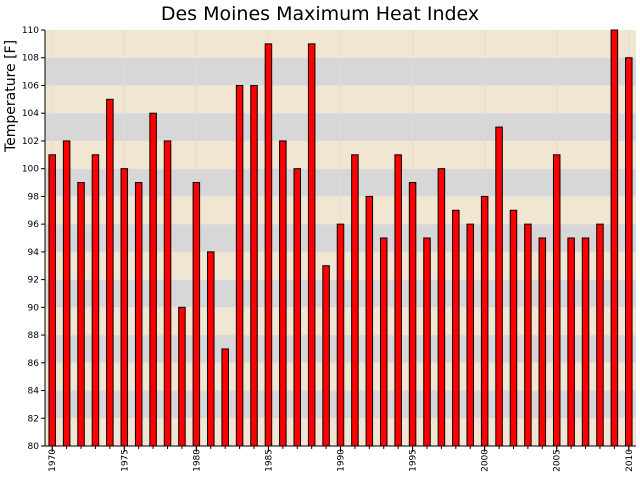 The height and width of the screenshot is (480, 640). Describe the element at coordinates (197, 460) in the screenshot. I see `x-tick-label: 1980` at that location.